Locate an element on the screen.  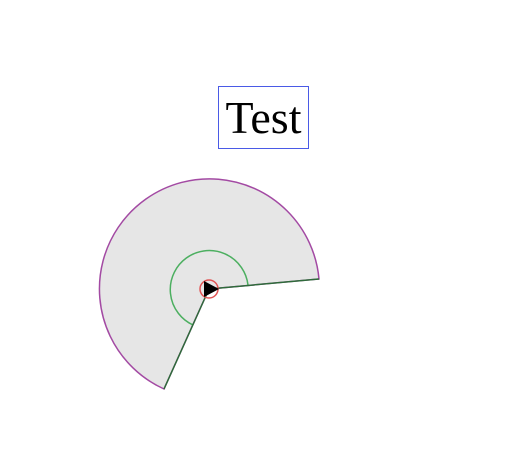
inner-angle-arc is located at coordinates (209, 287).